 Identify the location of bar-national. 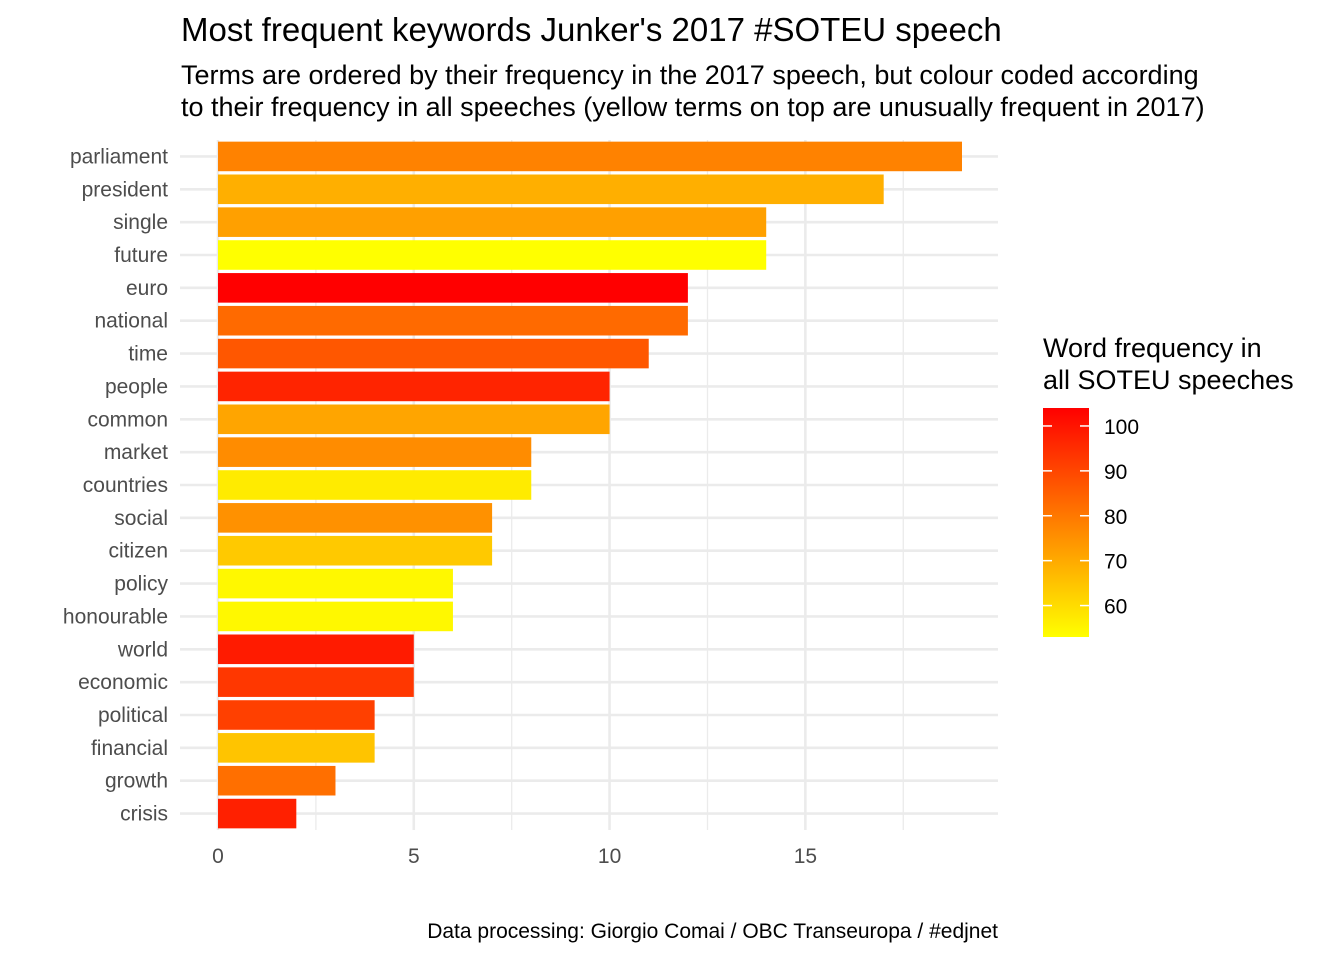
(453, 320).